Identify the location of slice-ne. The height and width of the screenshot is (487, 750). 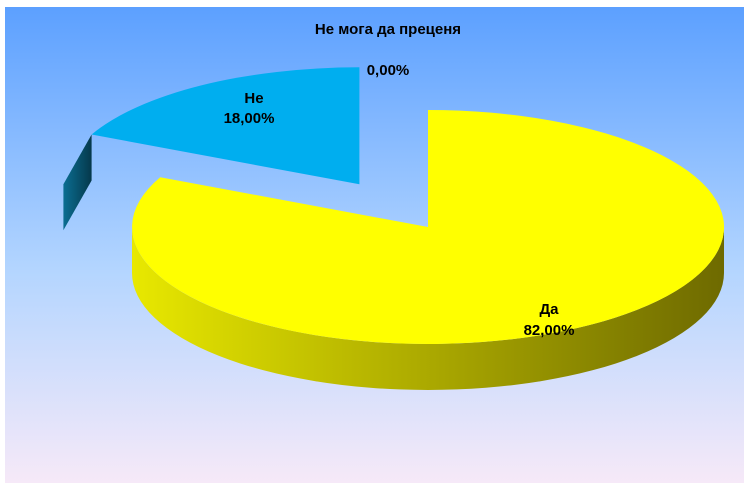
(211, 149).